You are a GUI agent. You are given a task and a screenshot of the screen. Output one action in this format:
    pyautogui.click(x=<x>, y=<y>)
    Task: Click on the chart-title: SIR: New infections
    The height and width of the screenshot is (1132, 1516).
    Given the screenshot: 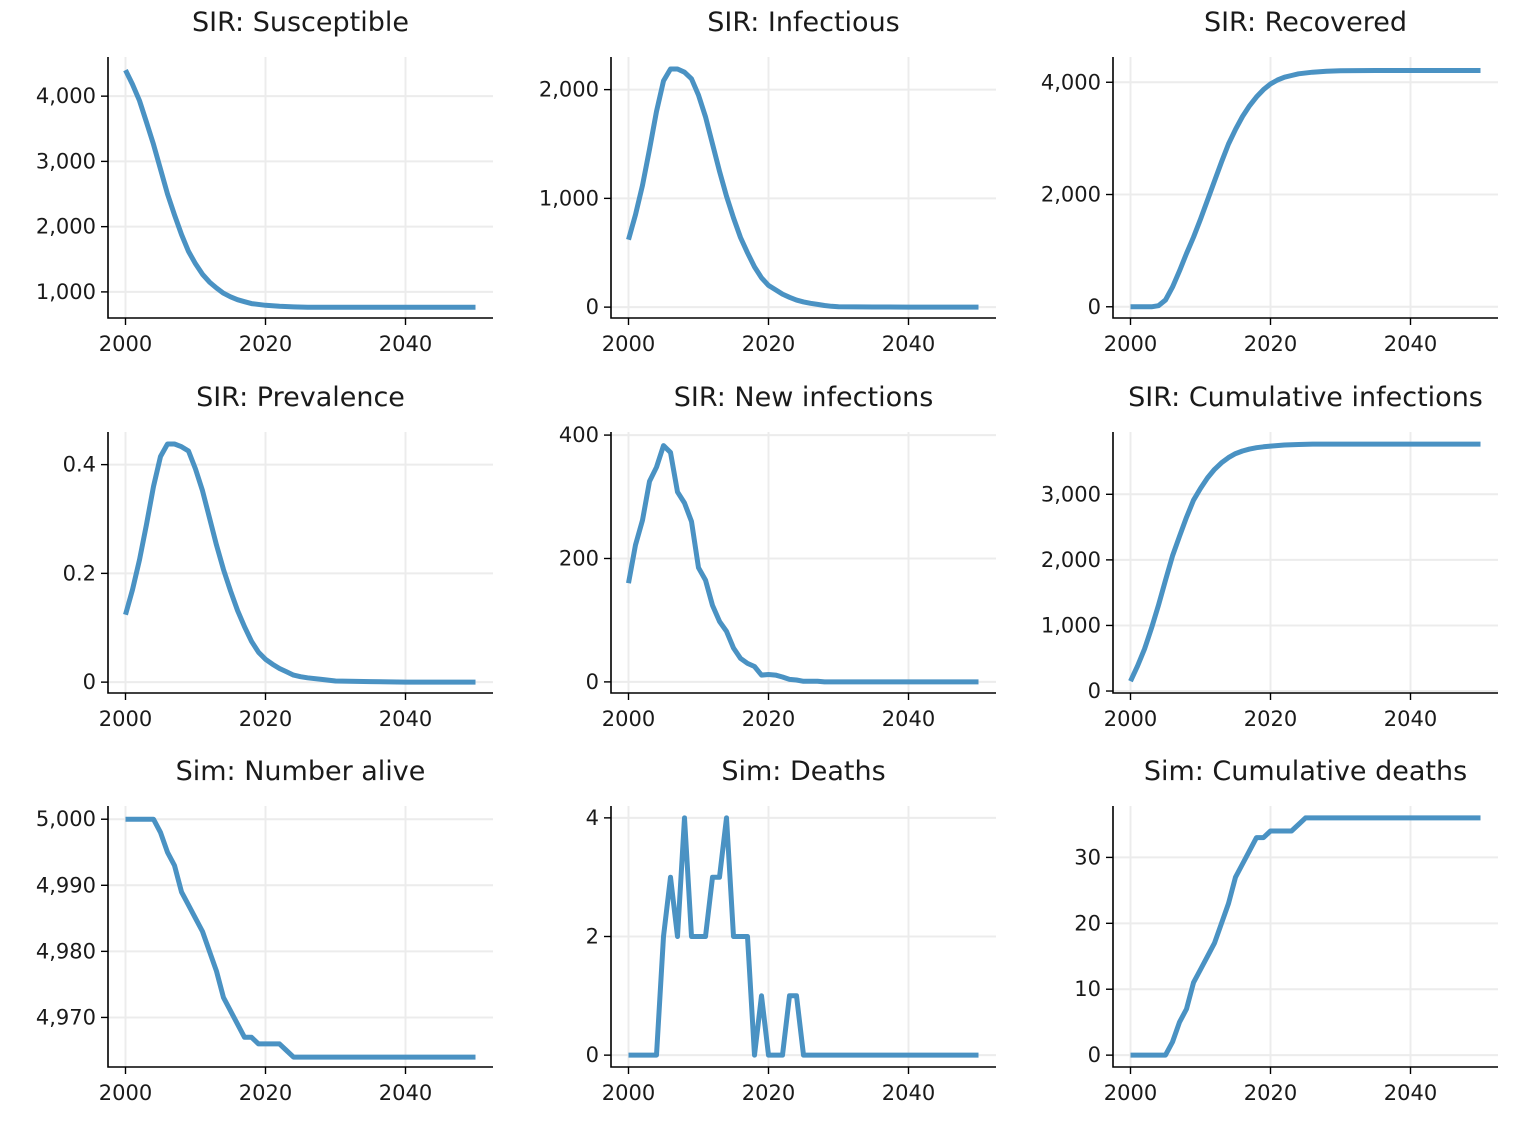 What is the action you would take?
    pyautogui.click(x=804, y=397)
    